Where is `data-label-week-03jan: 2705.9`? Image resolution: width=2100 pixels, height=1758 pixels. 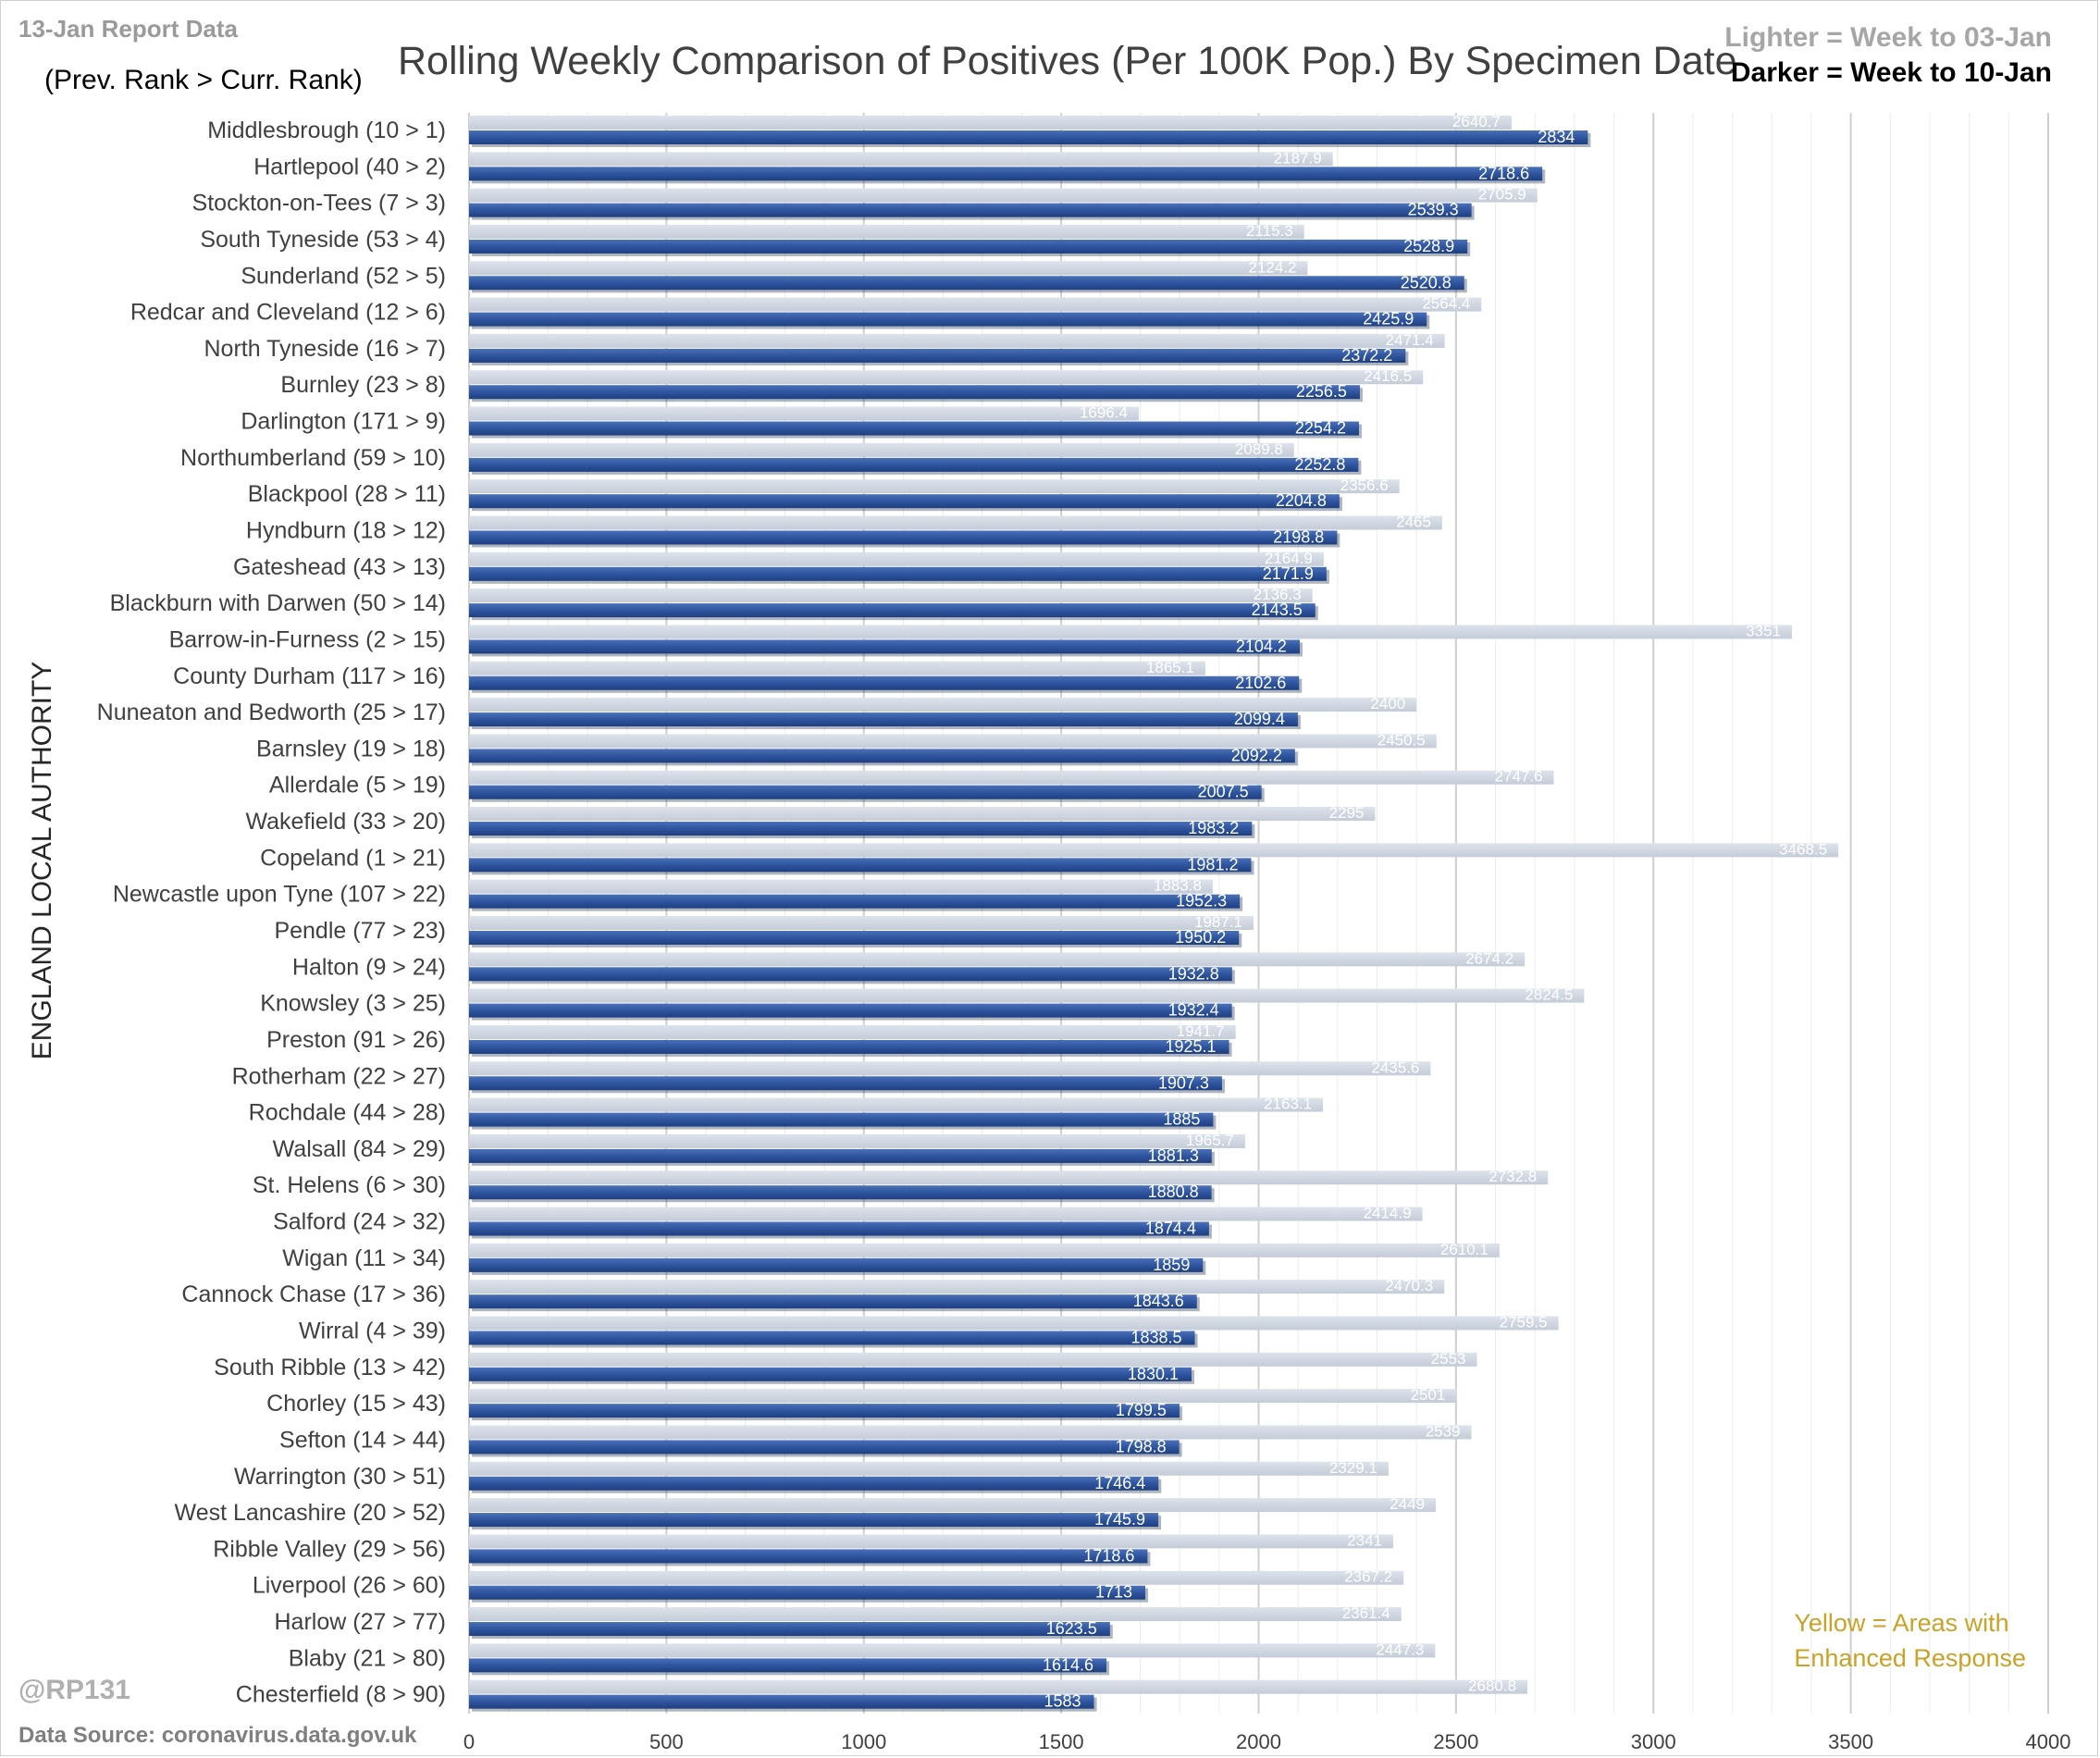
data-label-week-03jan: 2705.9 is located at coordinates (1502, 195).